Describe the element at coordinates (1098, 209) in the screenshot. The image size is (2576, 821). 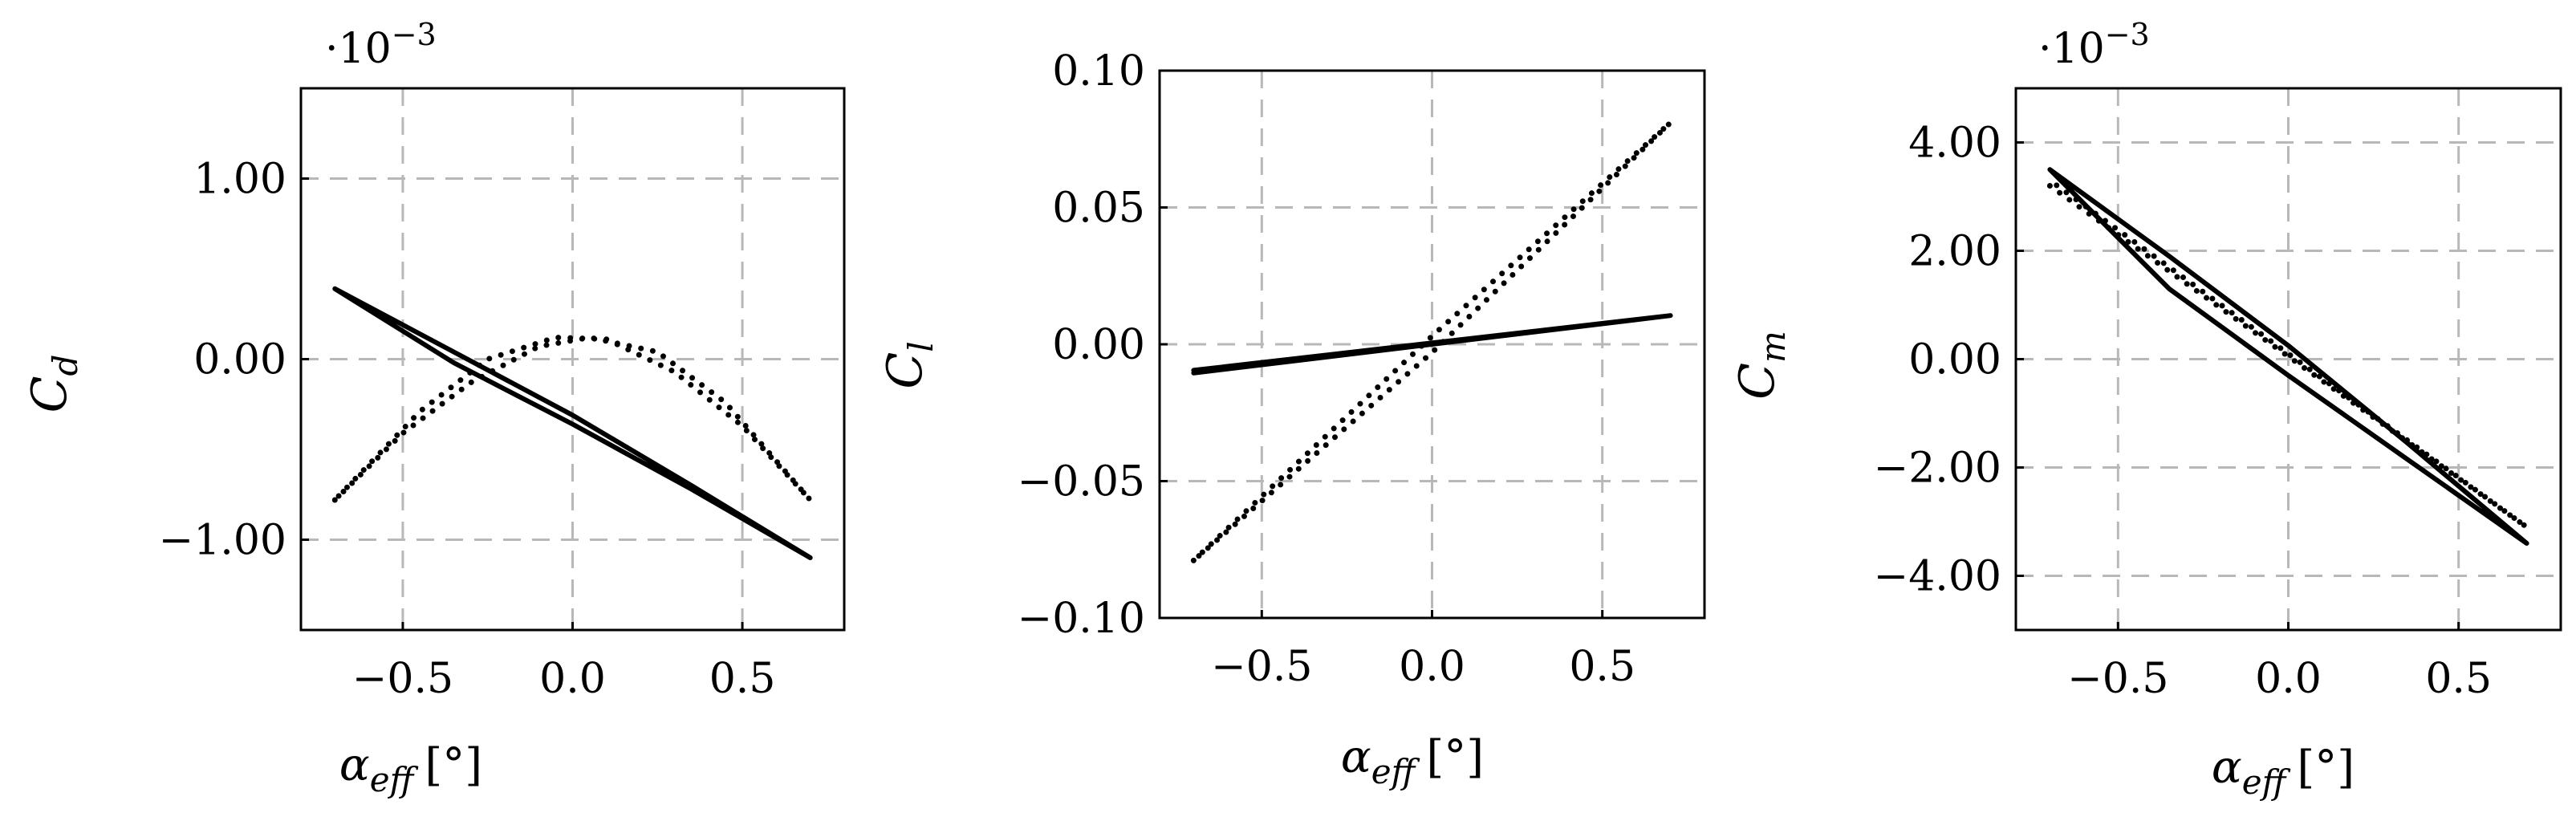
I see `cl-y-tick-label: 0.05` at that location.